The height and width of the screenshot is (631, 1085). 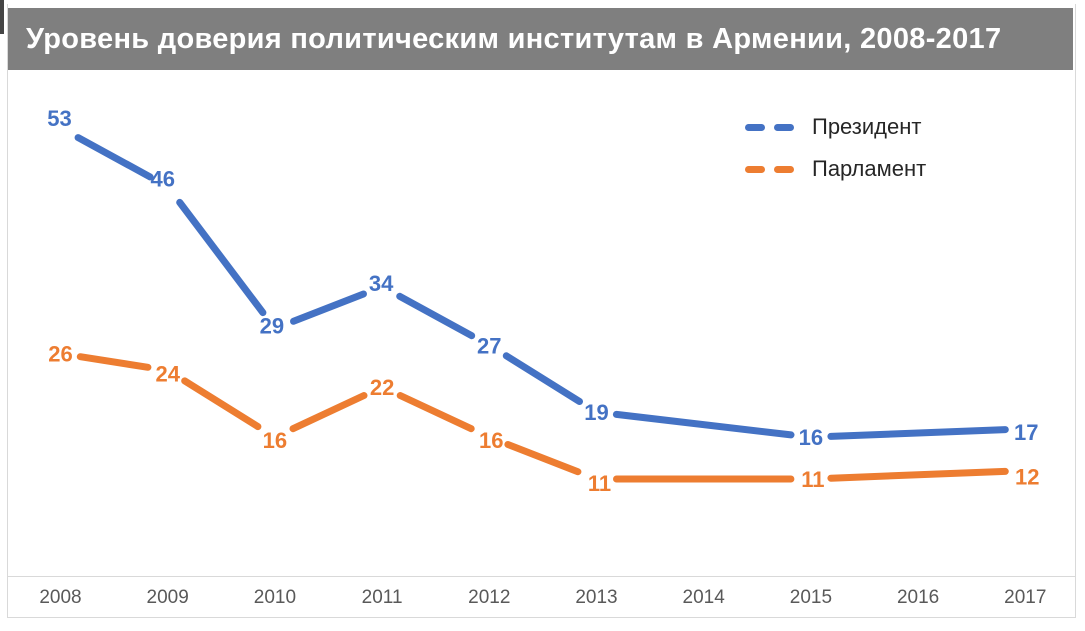 What do you see at coordinates (489, 345) in the screenshot?
I see `data-label-president: 27` at bounding box center [489, 345].